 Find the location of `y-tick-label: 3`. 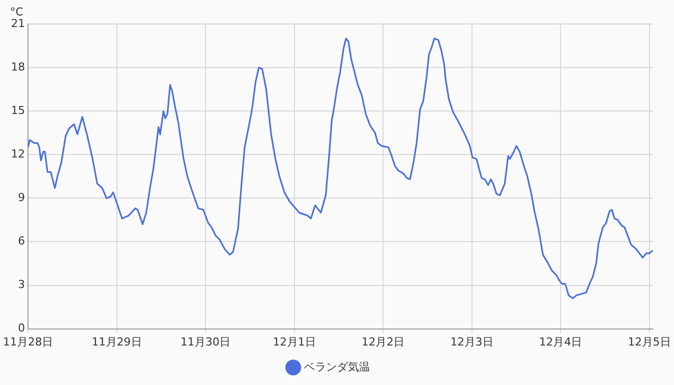

y-tick-label: 3 is located at coordinates (21, 285).